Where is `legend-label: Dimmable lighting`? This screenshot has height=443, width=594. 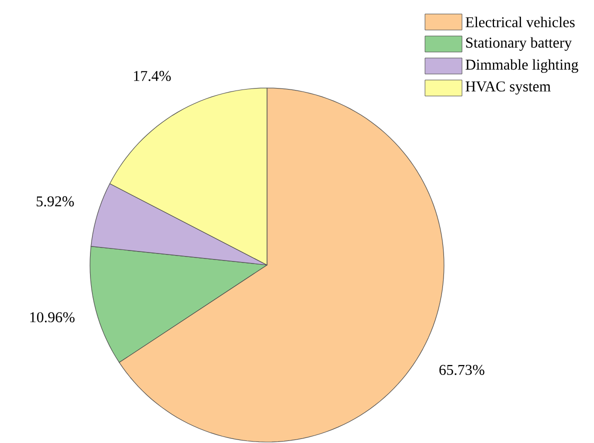 legend-label: Dimmable lighting is located at coordinates (522, 66).